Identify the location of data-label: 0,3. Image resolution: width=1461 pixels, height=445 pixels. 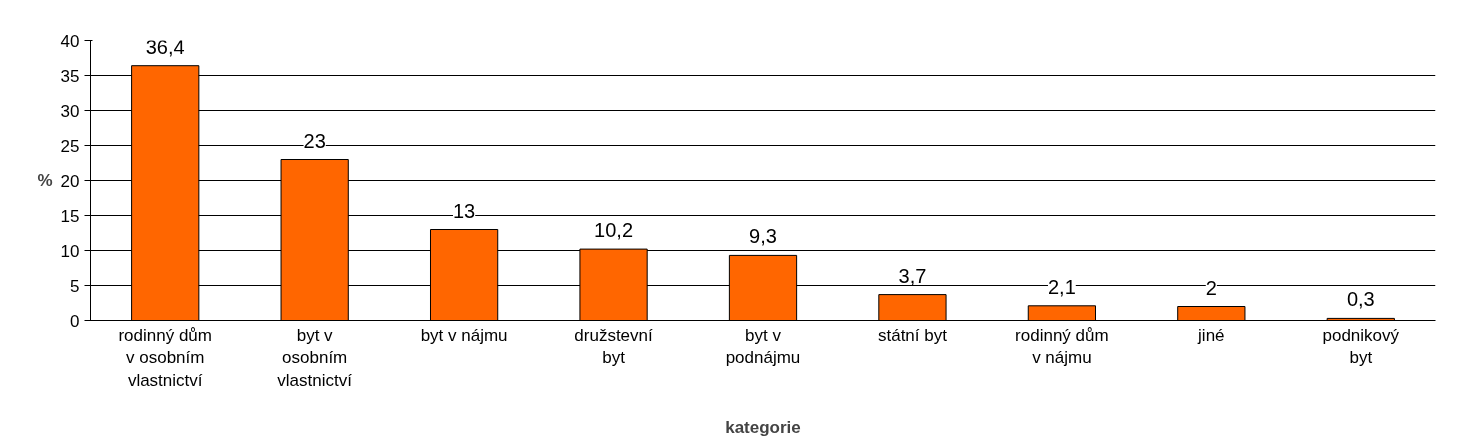
(1360, 299).